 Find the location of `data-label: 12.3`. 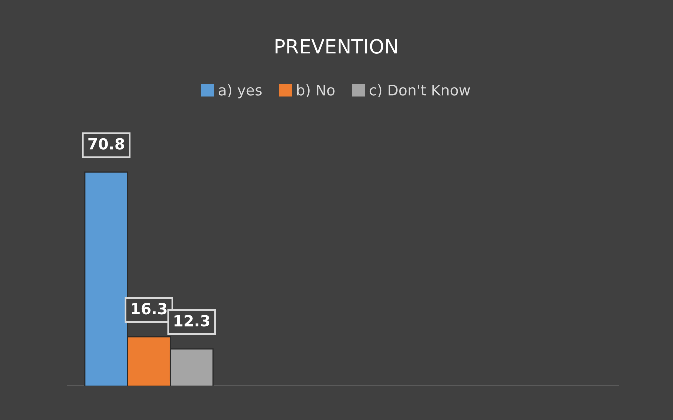

data-label: 12.3 is located at coordinates (192, 321).